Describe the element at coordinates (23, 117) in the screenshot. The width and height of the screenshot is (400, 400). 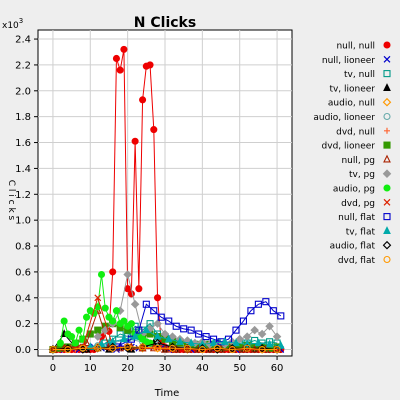
I see `y-tick-label: 1.8` at that location.